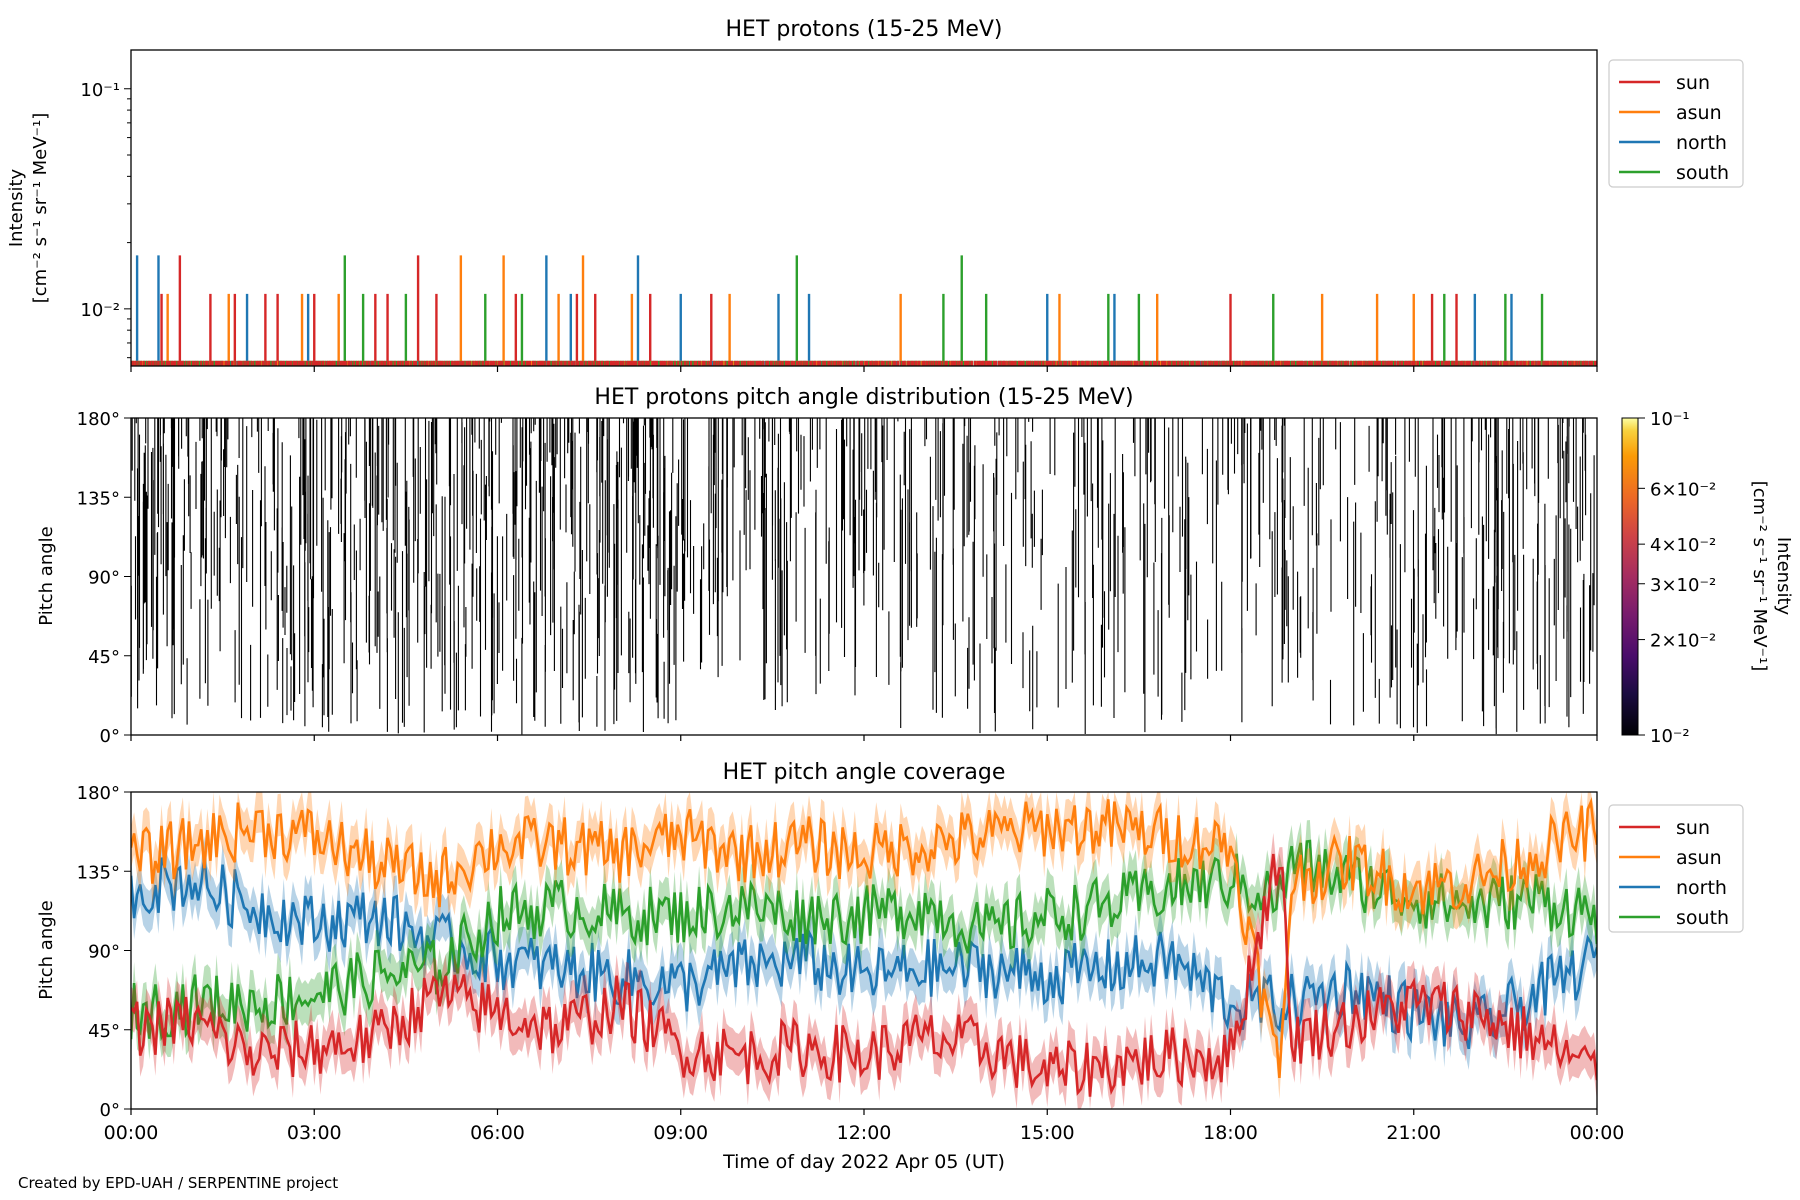 The width and height of the screenshot is (1800, 1200). Describe the element at coordinates (16, 207) in the screenshot. I see `panel-intensity-ylabel-line1: Intensity` at that location.